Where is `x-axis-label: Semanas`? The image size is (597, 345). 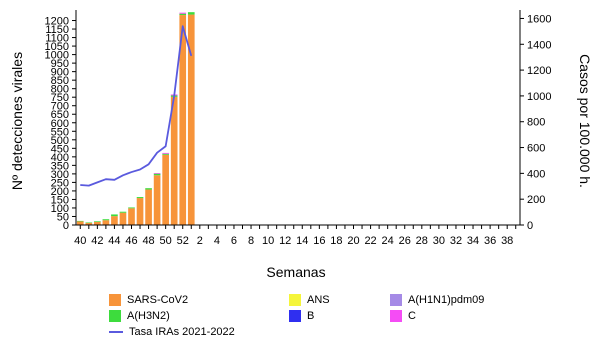 x-axis-label: Semanas is located at coordinates (295, 272).